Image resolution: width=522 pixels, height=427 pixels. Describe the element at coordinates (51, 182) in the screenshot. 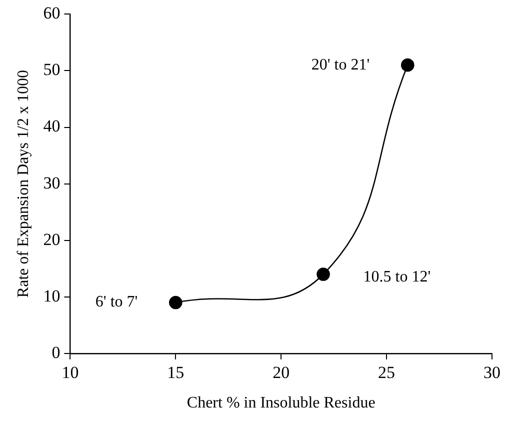

I see `y-tick-label: 30` at that location.